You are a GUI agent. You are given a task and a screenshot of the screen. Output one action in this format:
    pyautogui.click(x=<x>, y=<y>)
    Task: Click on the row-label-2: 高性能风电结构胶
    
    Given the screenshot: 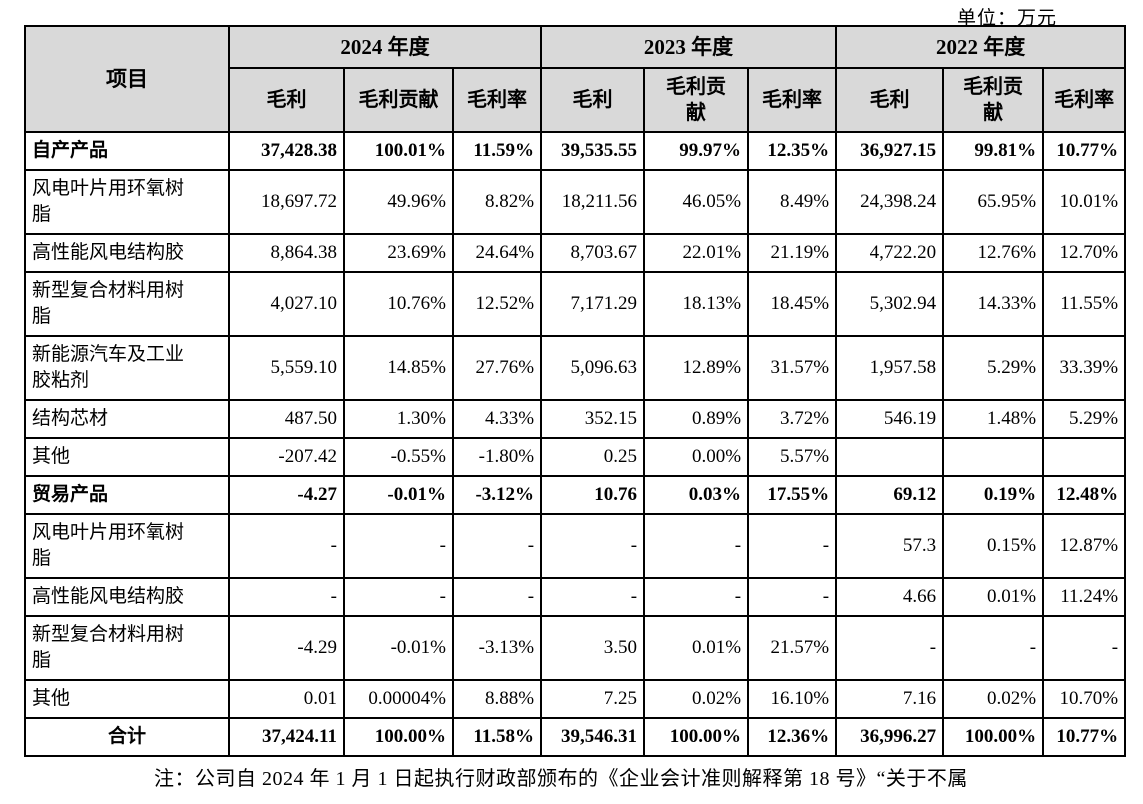 What is the action you would take?
    pyautogui.click(x=127, y=253)
    